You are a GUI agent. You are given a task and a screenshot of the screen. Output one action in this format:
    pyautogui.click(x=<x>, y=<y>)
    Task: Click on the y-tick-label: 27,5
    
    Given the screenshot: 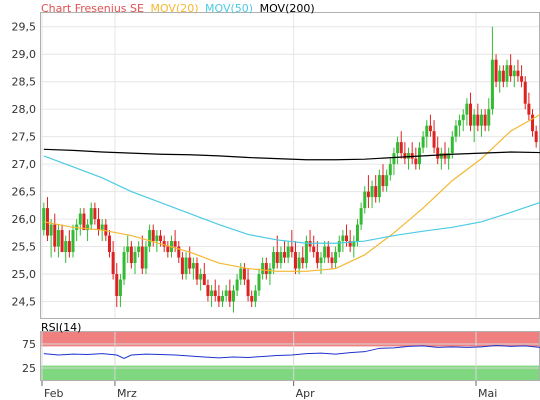 What is the action you would take?
    pyautogui.click(x=24, y=137)
    